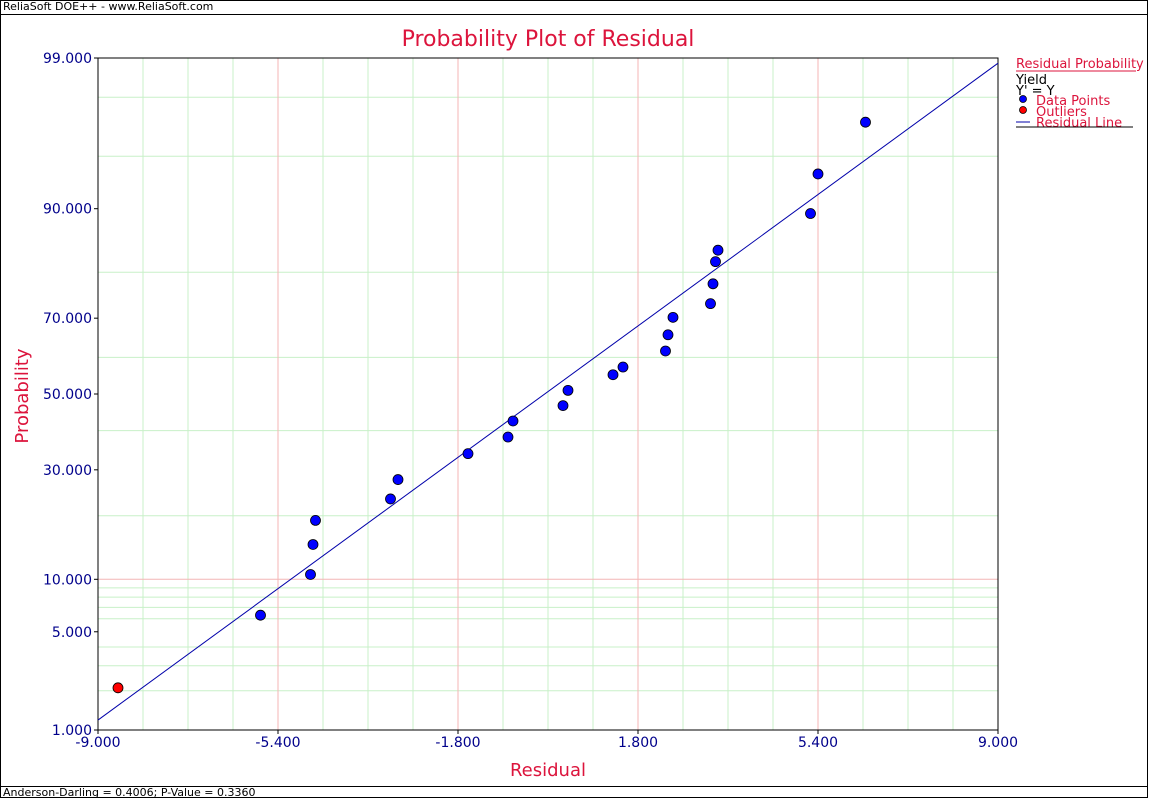 Image resolution: width=1150 pixels, height=800 pixels. I want to click on x-tick-label: -9.000, so click(97, 743).